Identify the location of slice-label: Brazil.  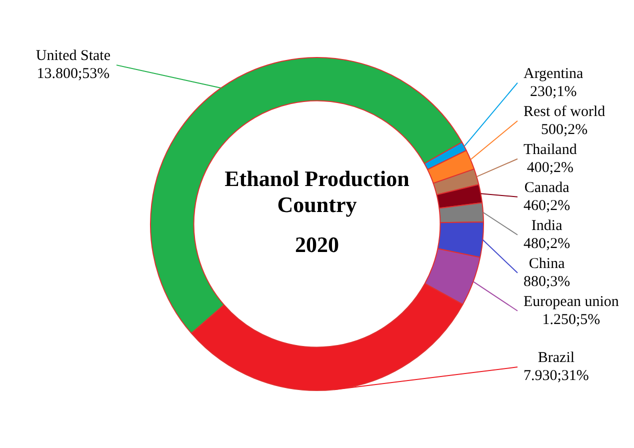
(556, 358).